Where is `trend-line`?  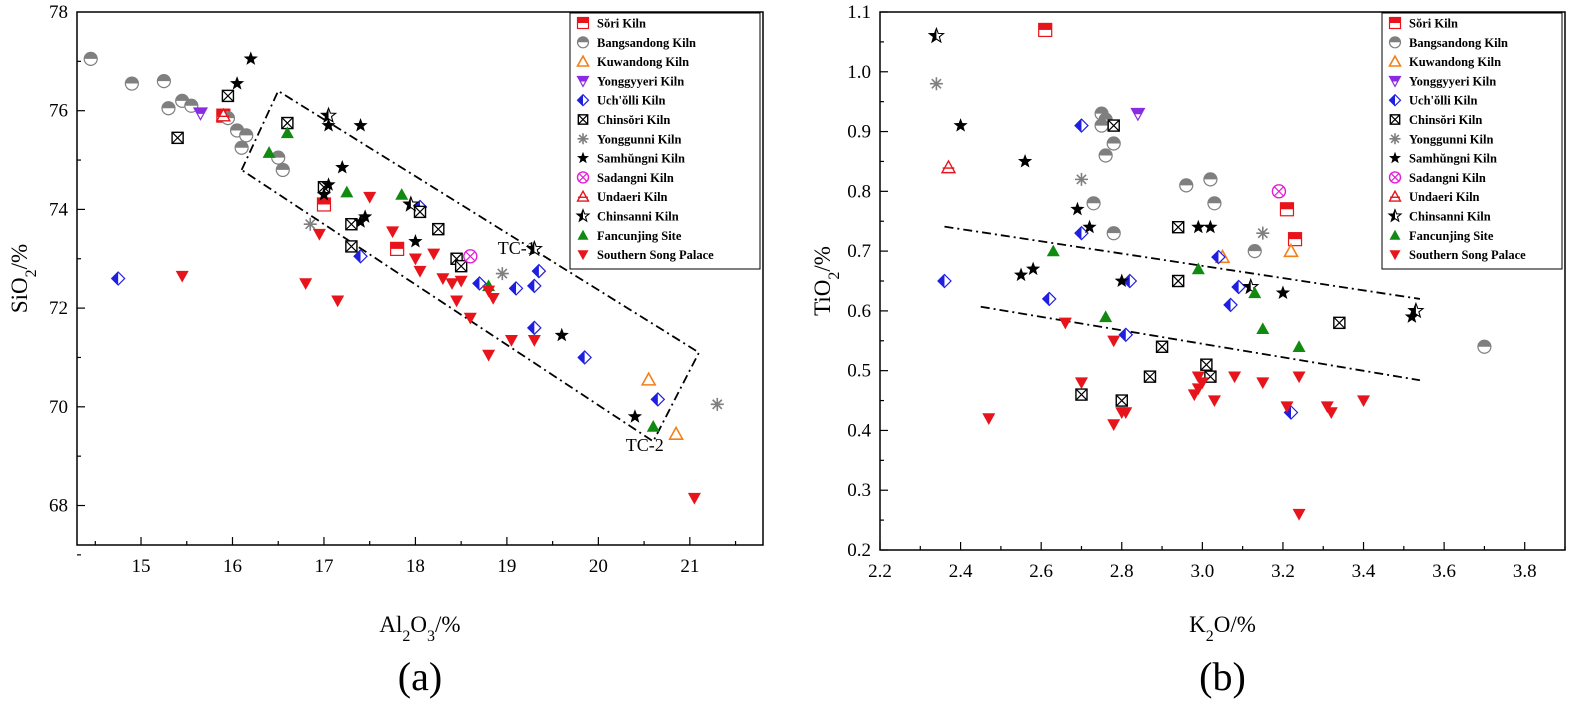 trend-line is located at coordinates (1200, 343).